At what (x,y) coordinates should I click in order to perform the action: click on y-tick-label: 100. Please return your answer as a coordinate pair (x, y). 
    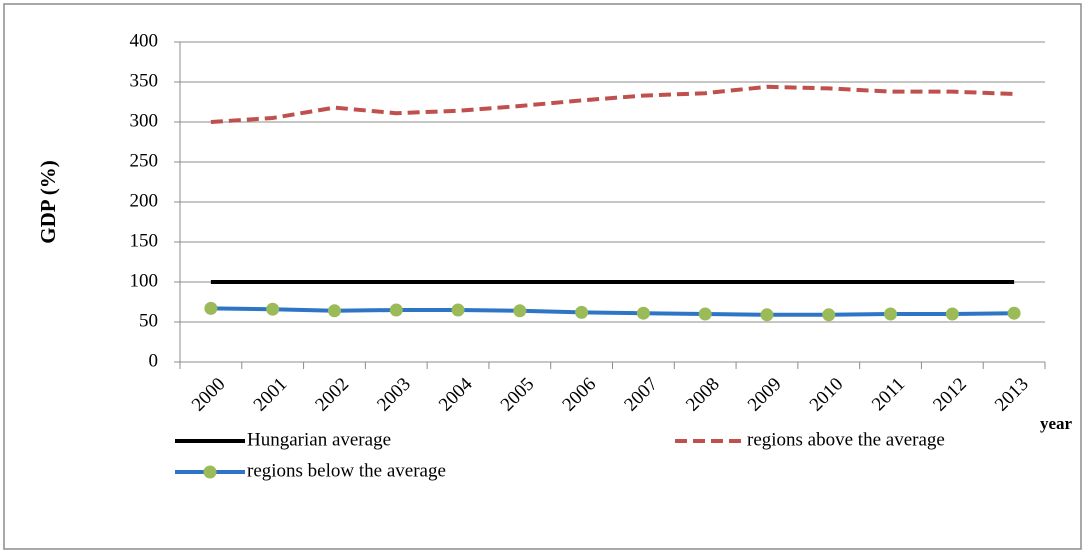
    Looking at the image, I should click on (144, 280).